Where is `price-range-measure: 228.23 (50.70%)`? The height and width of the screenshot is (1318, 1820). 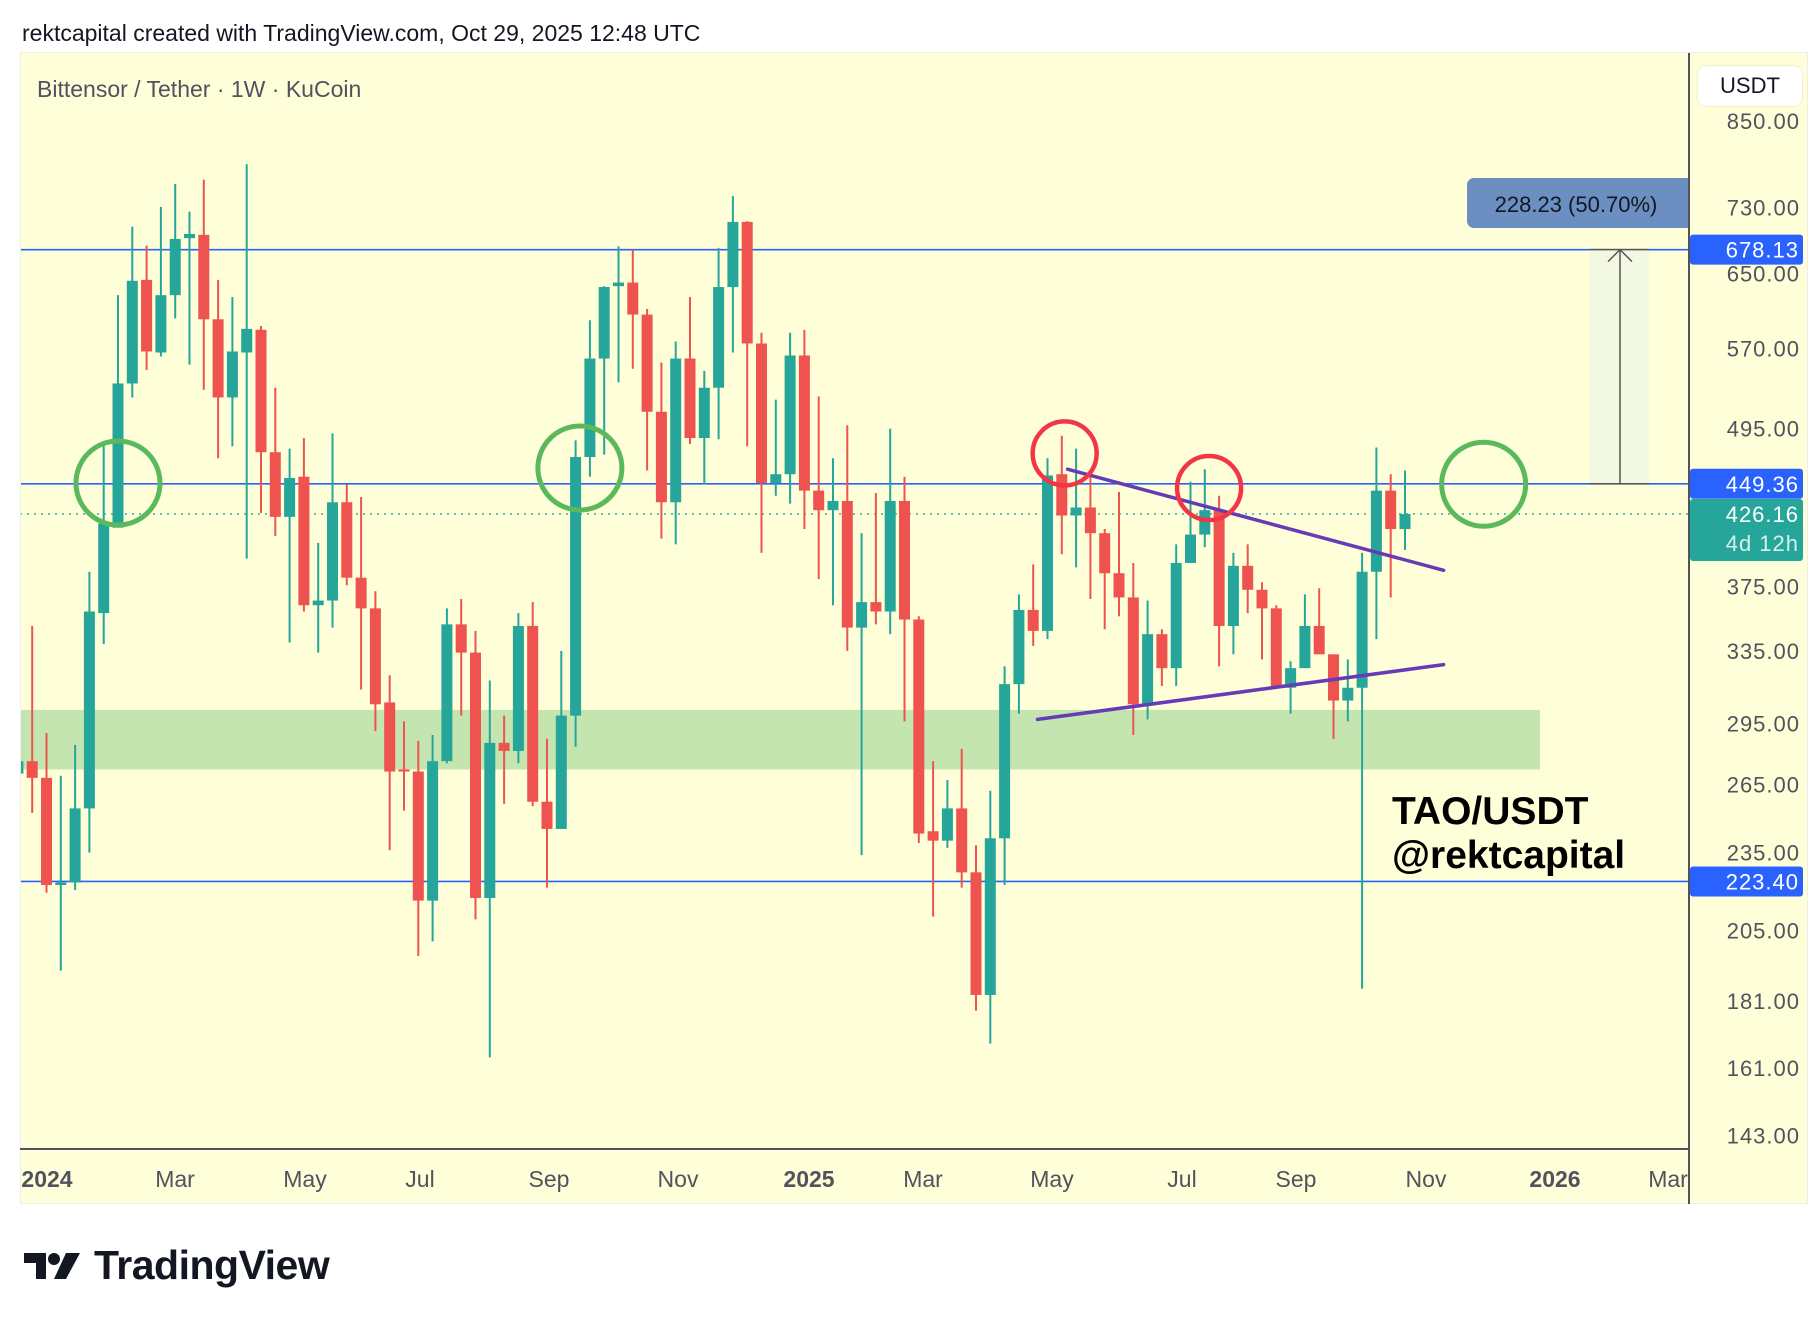 price-range-measure: 228.23 (50.70%) is located at coordinates (1587, 331).